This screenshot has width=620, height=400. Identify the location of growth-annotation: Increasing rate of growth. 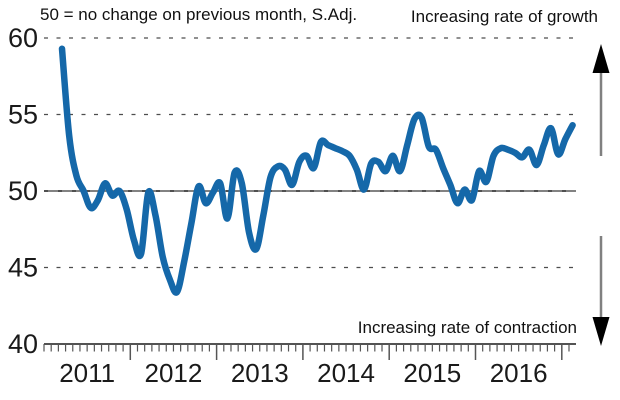
(504, 16).